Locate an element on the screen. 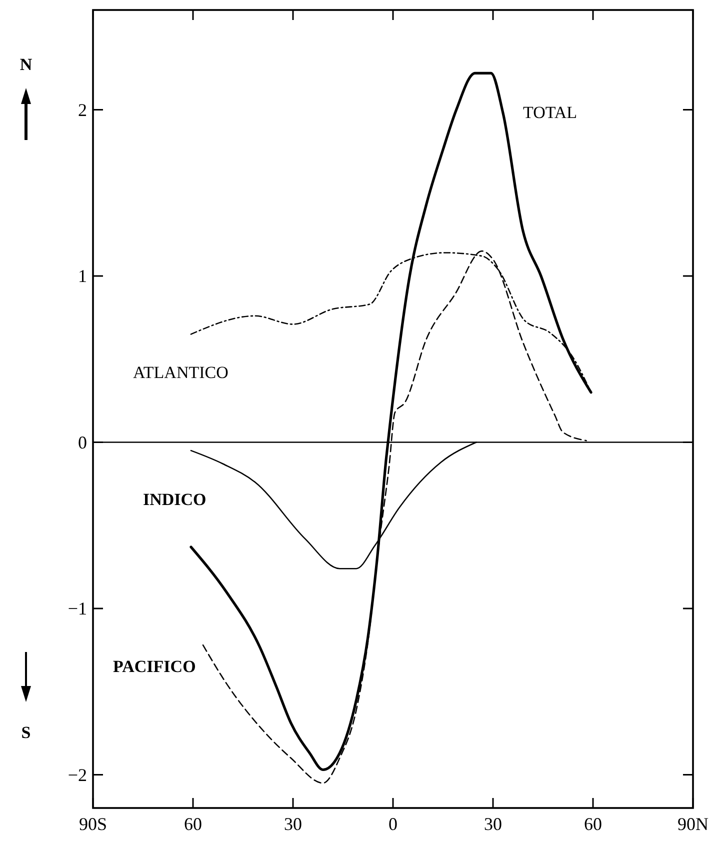  x-tick-label: 90N is located at coordinates (693, 824).